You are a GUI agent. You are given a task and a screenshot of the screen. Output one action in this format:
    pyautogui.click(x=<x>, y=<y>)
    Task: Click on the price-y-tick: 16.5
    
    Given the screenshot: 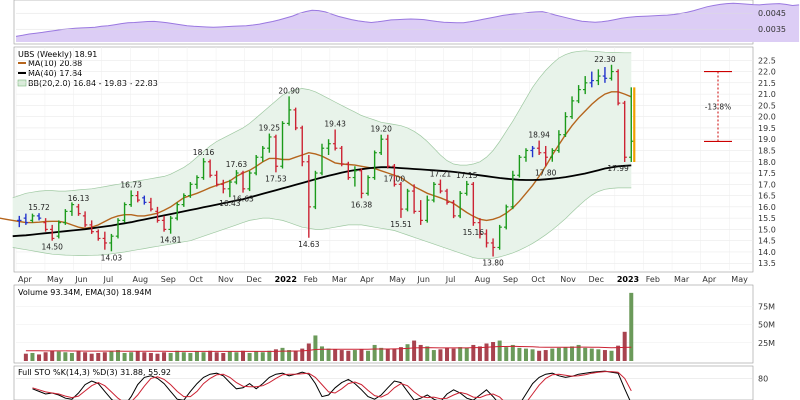 What is the action you would take?
    pyautogui.click(x=767, y=196)
    